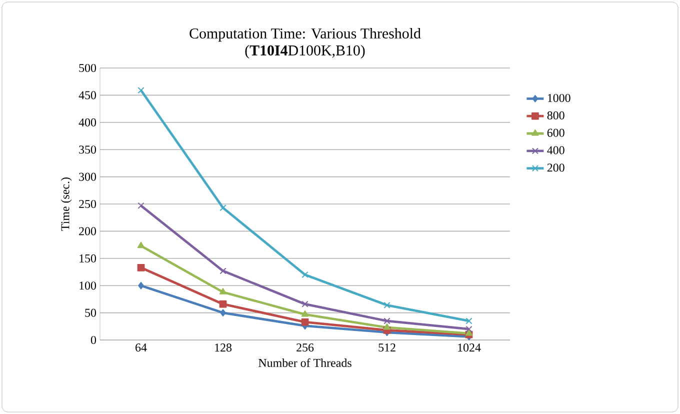 This screenshot has width=680, height=414. Describe the element at coordinates (305, 362) in the screenshot. I see `x-axis-title: Number of Threads` at that location.